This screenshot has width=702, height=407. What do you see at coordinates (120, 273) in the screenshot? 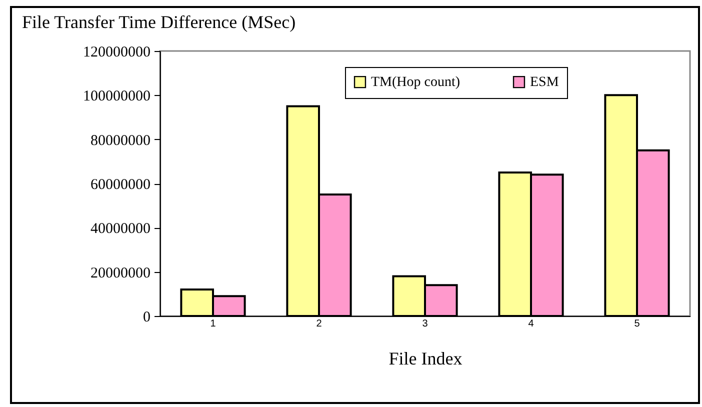
I see `y-tick-label: 20000000` at bounding box center [120, 273].